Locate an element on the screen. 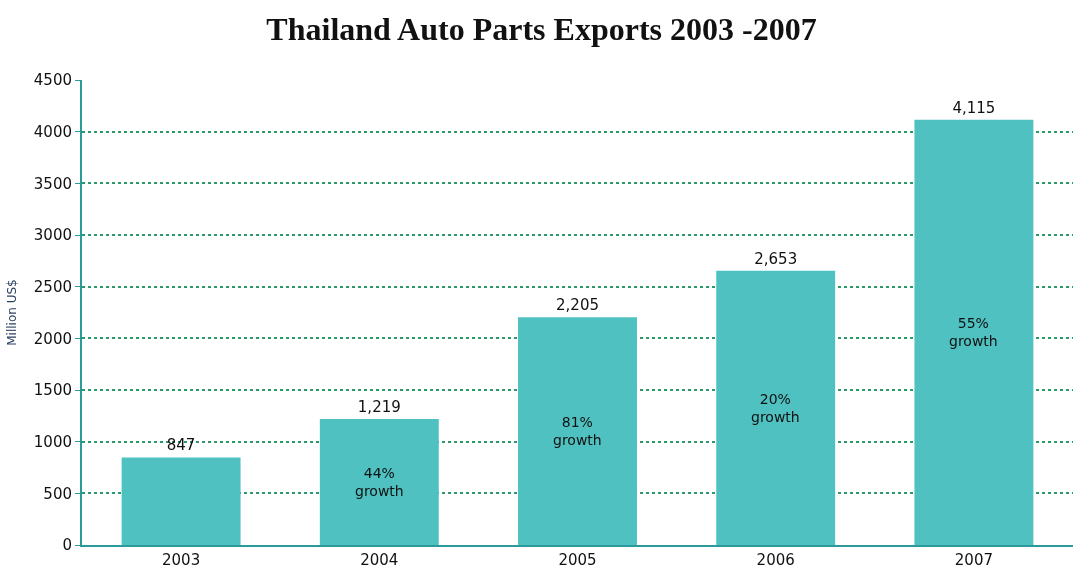  y-tick-label: 4000 is located at coordinates (52, 131).